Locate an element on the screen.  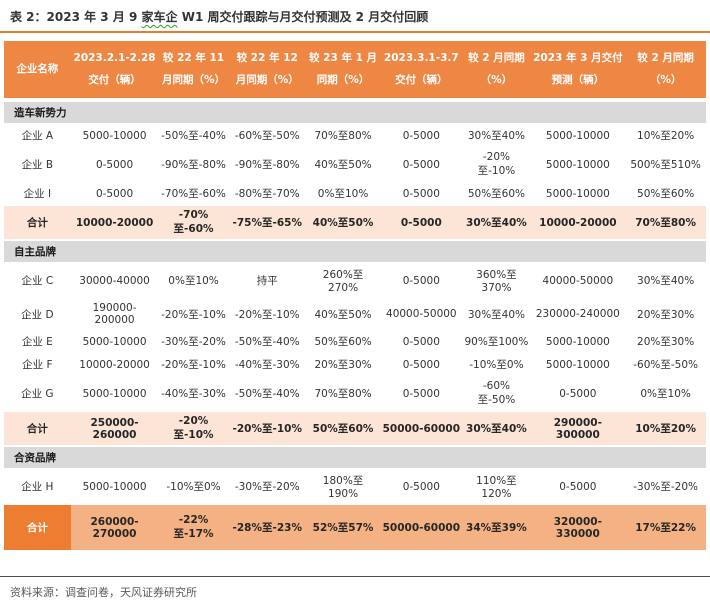
company-cell: 企业 C is located at coordinates (37, 282).